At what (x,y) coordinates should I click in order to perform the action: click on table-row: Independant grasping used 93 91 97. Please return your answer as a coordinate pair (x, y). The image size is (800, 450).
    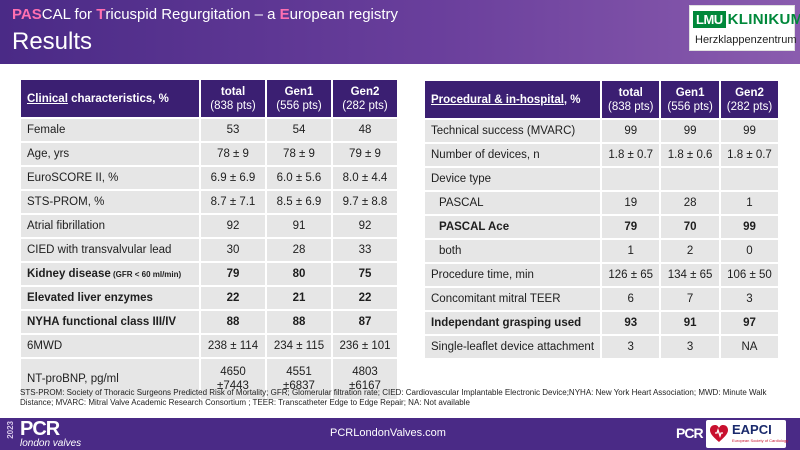
    Looking at the image, I should click on (602, 323).